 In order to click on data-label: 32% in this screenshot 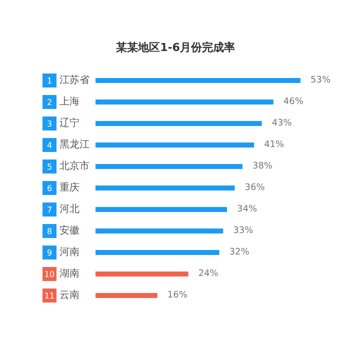, I will do `click(239, 253)`.